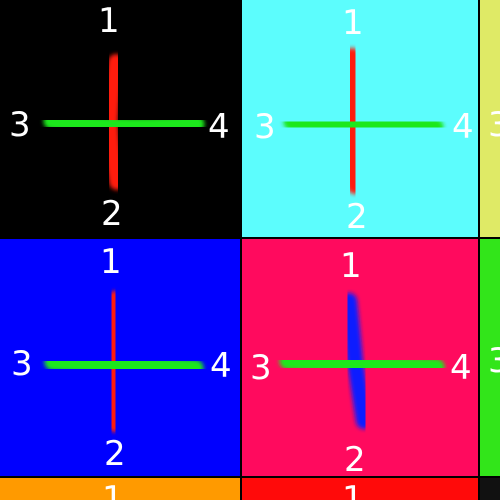  I want to click on tile-middle-right: 3, so click(490, 357).